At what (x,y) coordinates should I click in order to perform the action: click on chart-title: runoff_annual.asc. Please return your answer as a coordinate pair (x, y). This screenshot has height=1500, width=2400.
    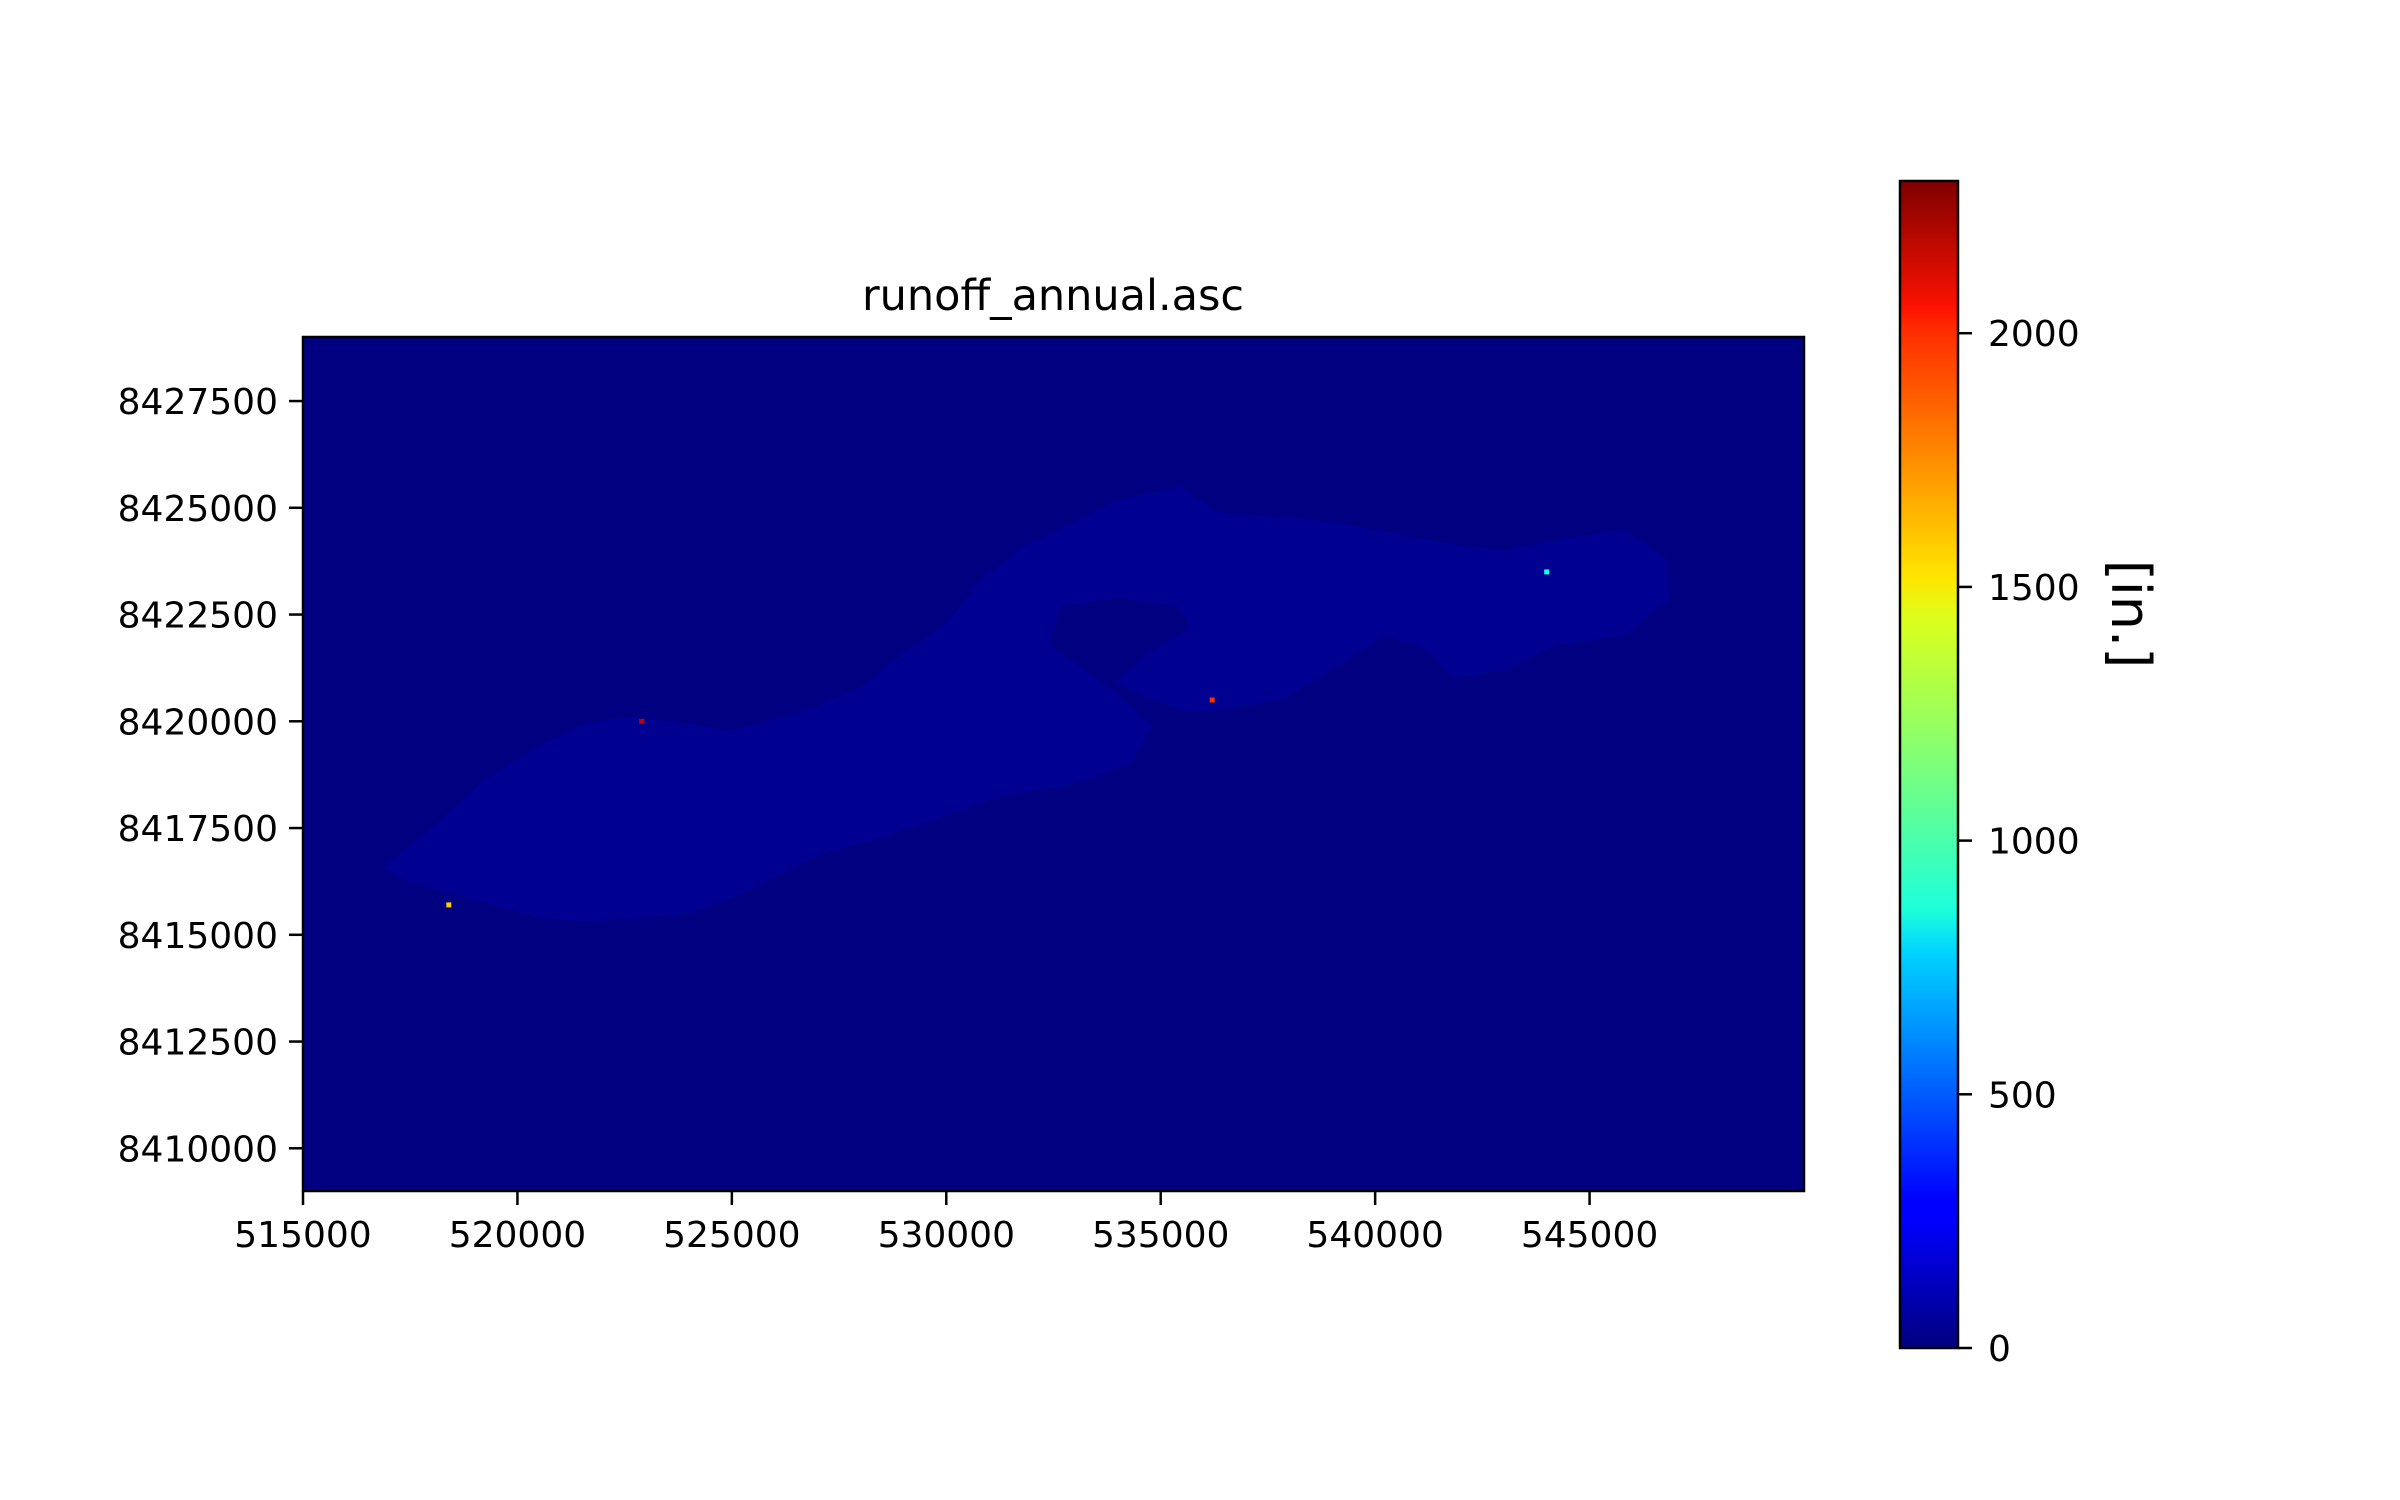
    Looking at the image, I should click on (1053, 296).